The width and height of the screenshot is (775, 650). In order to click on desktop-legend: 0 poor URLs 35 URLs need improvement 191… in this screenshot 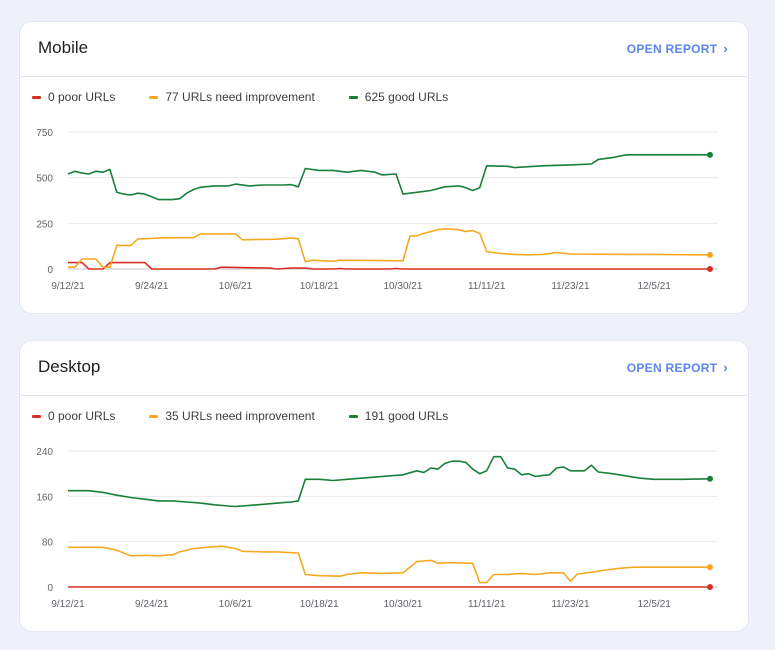, I will do `click(257, 416)`.